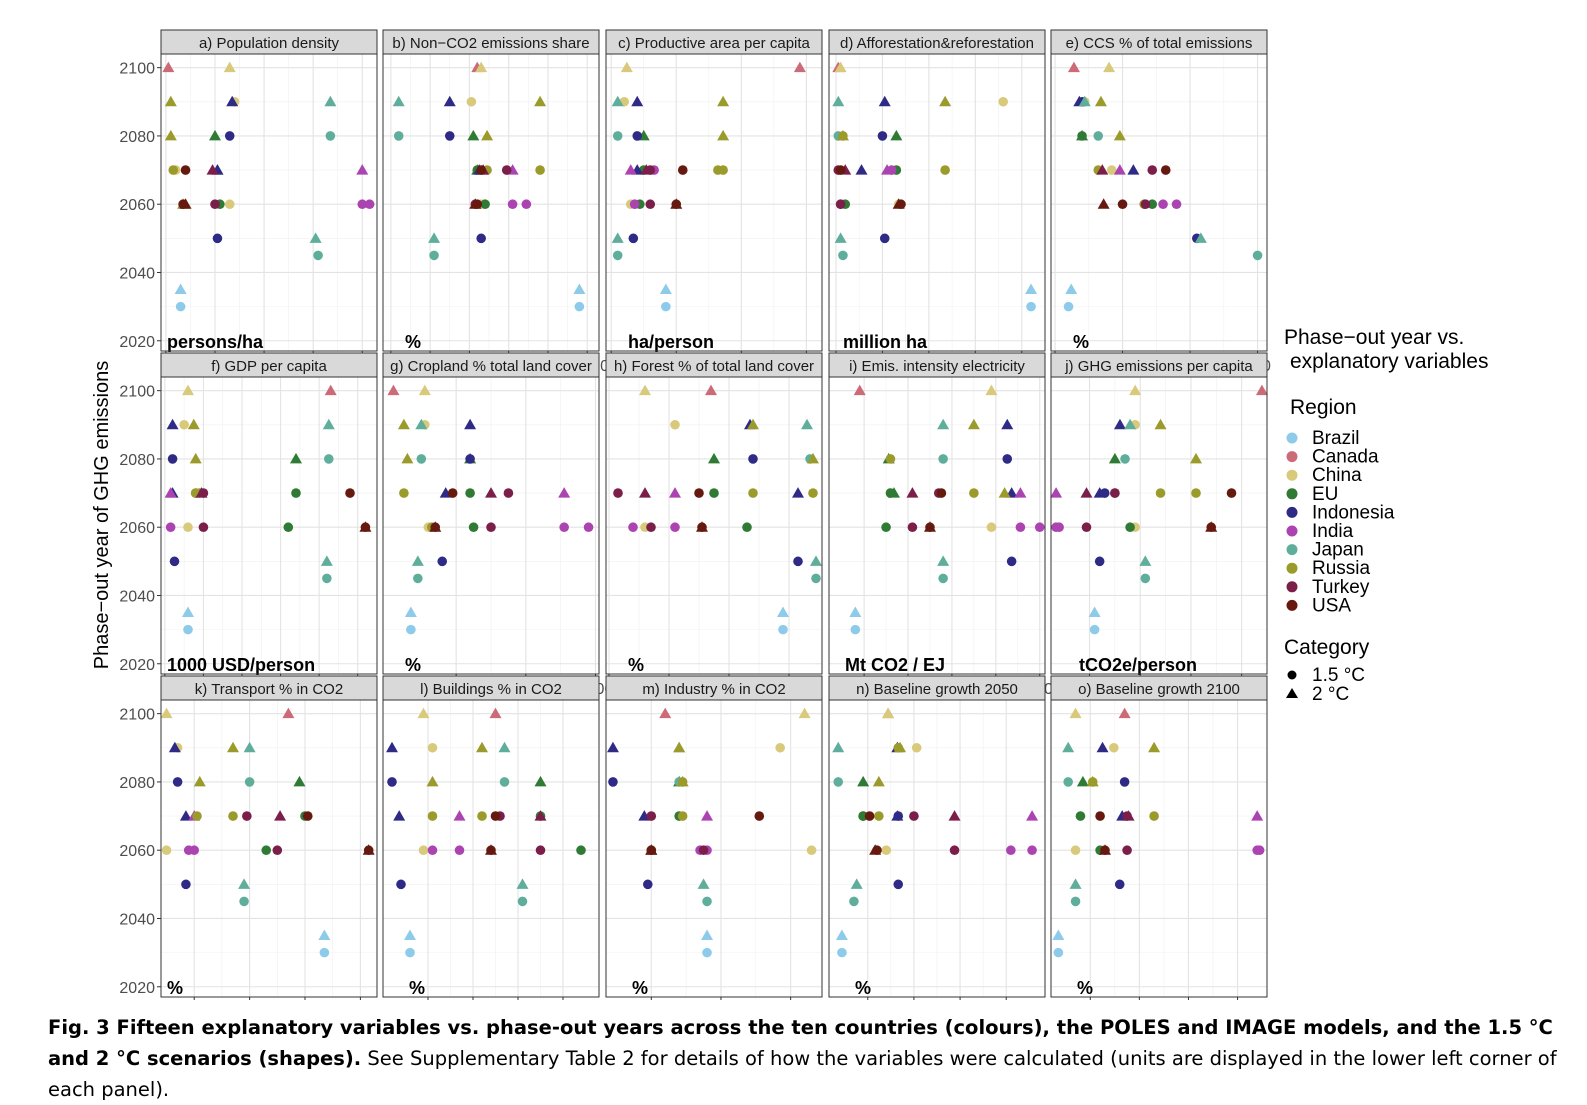 Image resolution: width=1587 pixels, height=1105 pixels. I want to click on unit-label: ha/person, so click(671, 342).